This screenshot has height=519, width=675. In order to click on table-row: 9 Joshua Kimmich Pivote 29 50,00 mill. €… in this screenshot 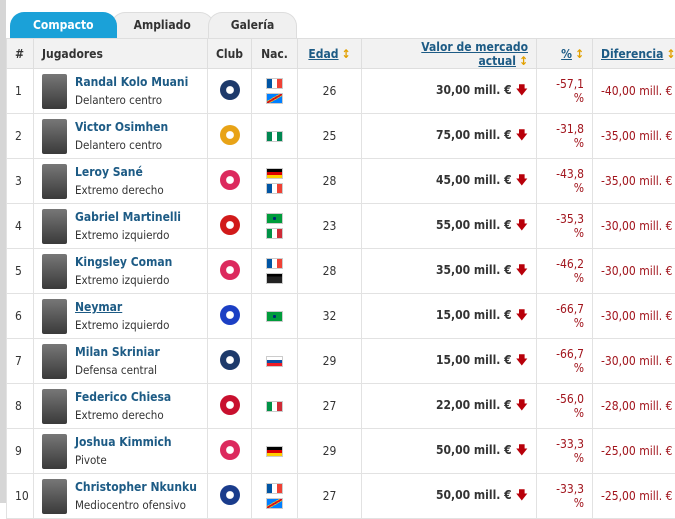, I will do `click(341, 451)`.